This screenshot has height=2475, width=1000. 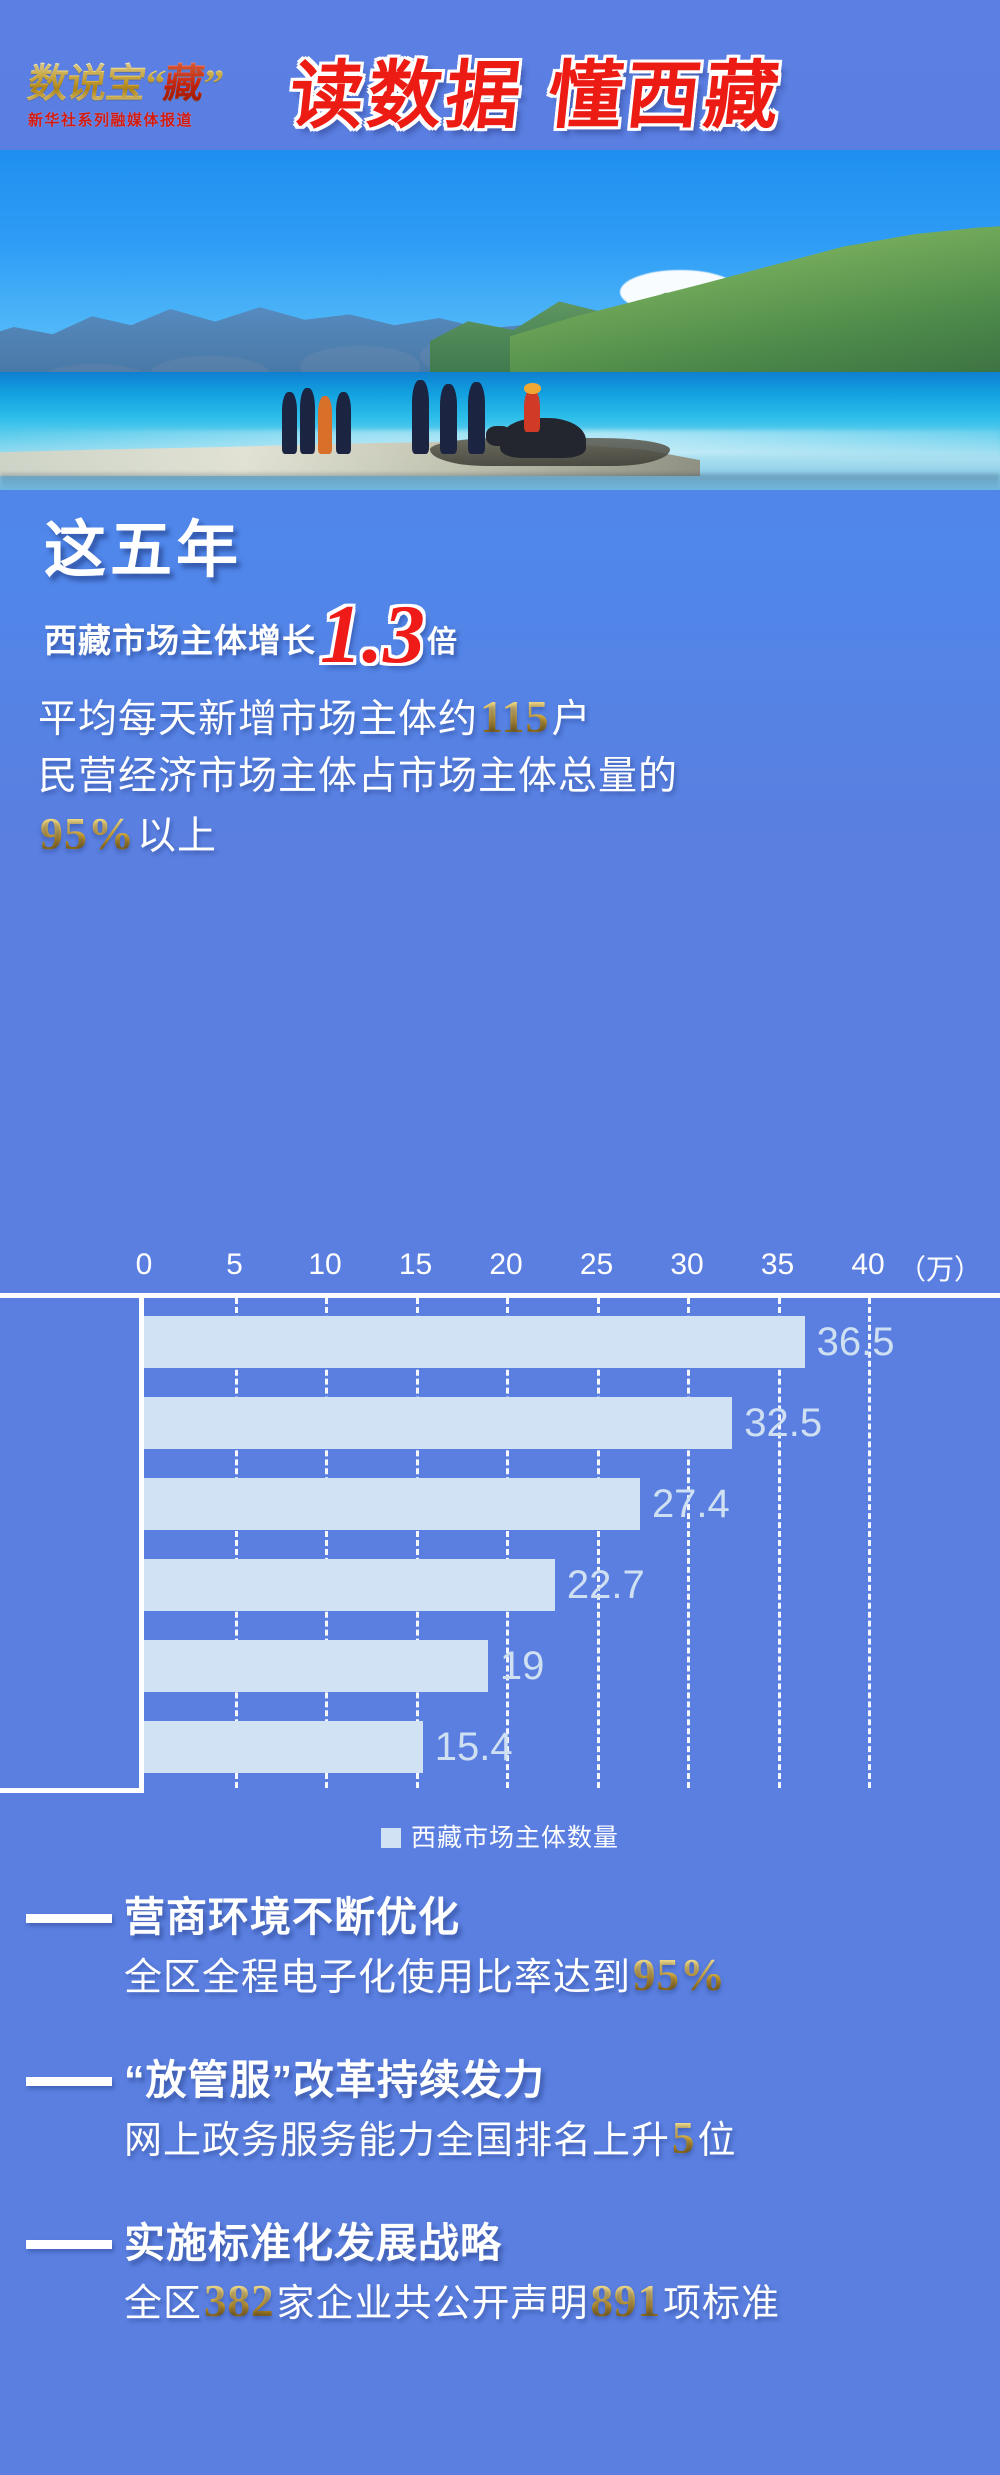 I want to click on logo-zang: 藏, so click(x=183, y=83).